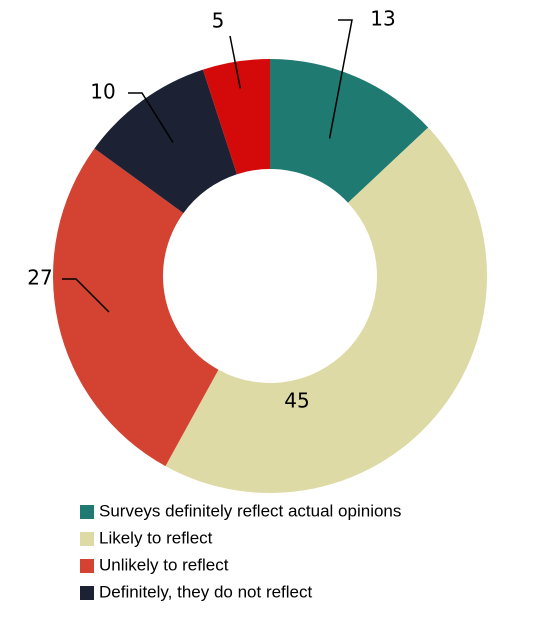  What do you see at coordinates (102, 92) in the screenshot?
I see `data-label: 10` at bounding box center [102, 92].